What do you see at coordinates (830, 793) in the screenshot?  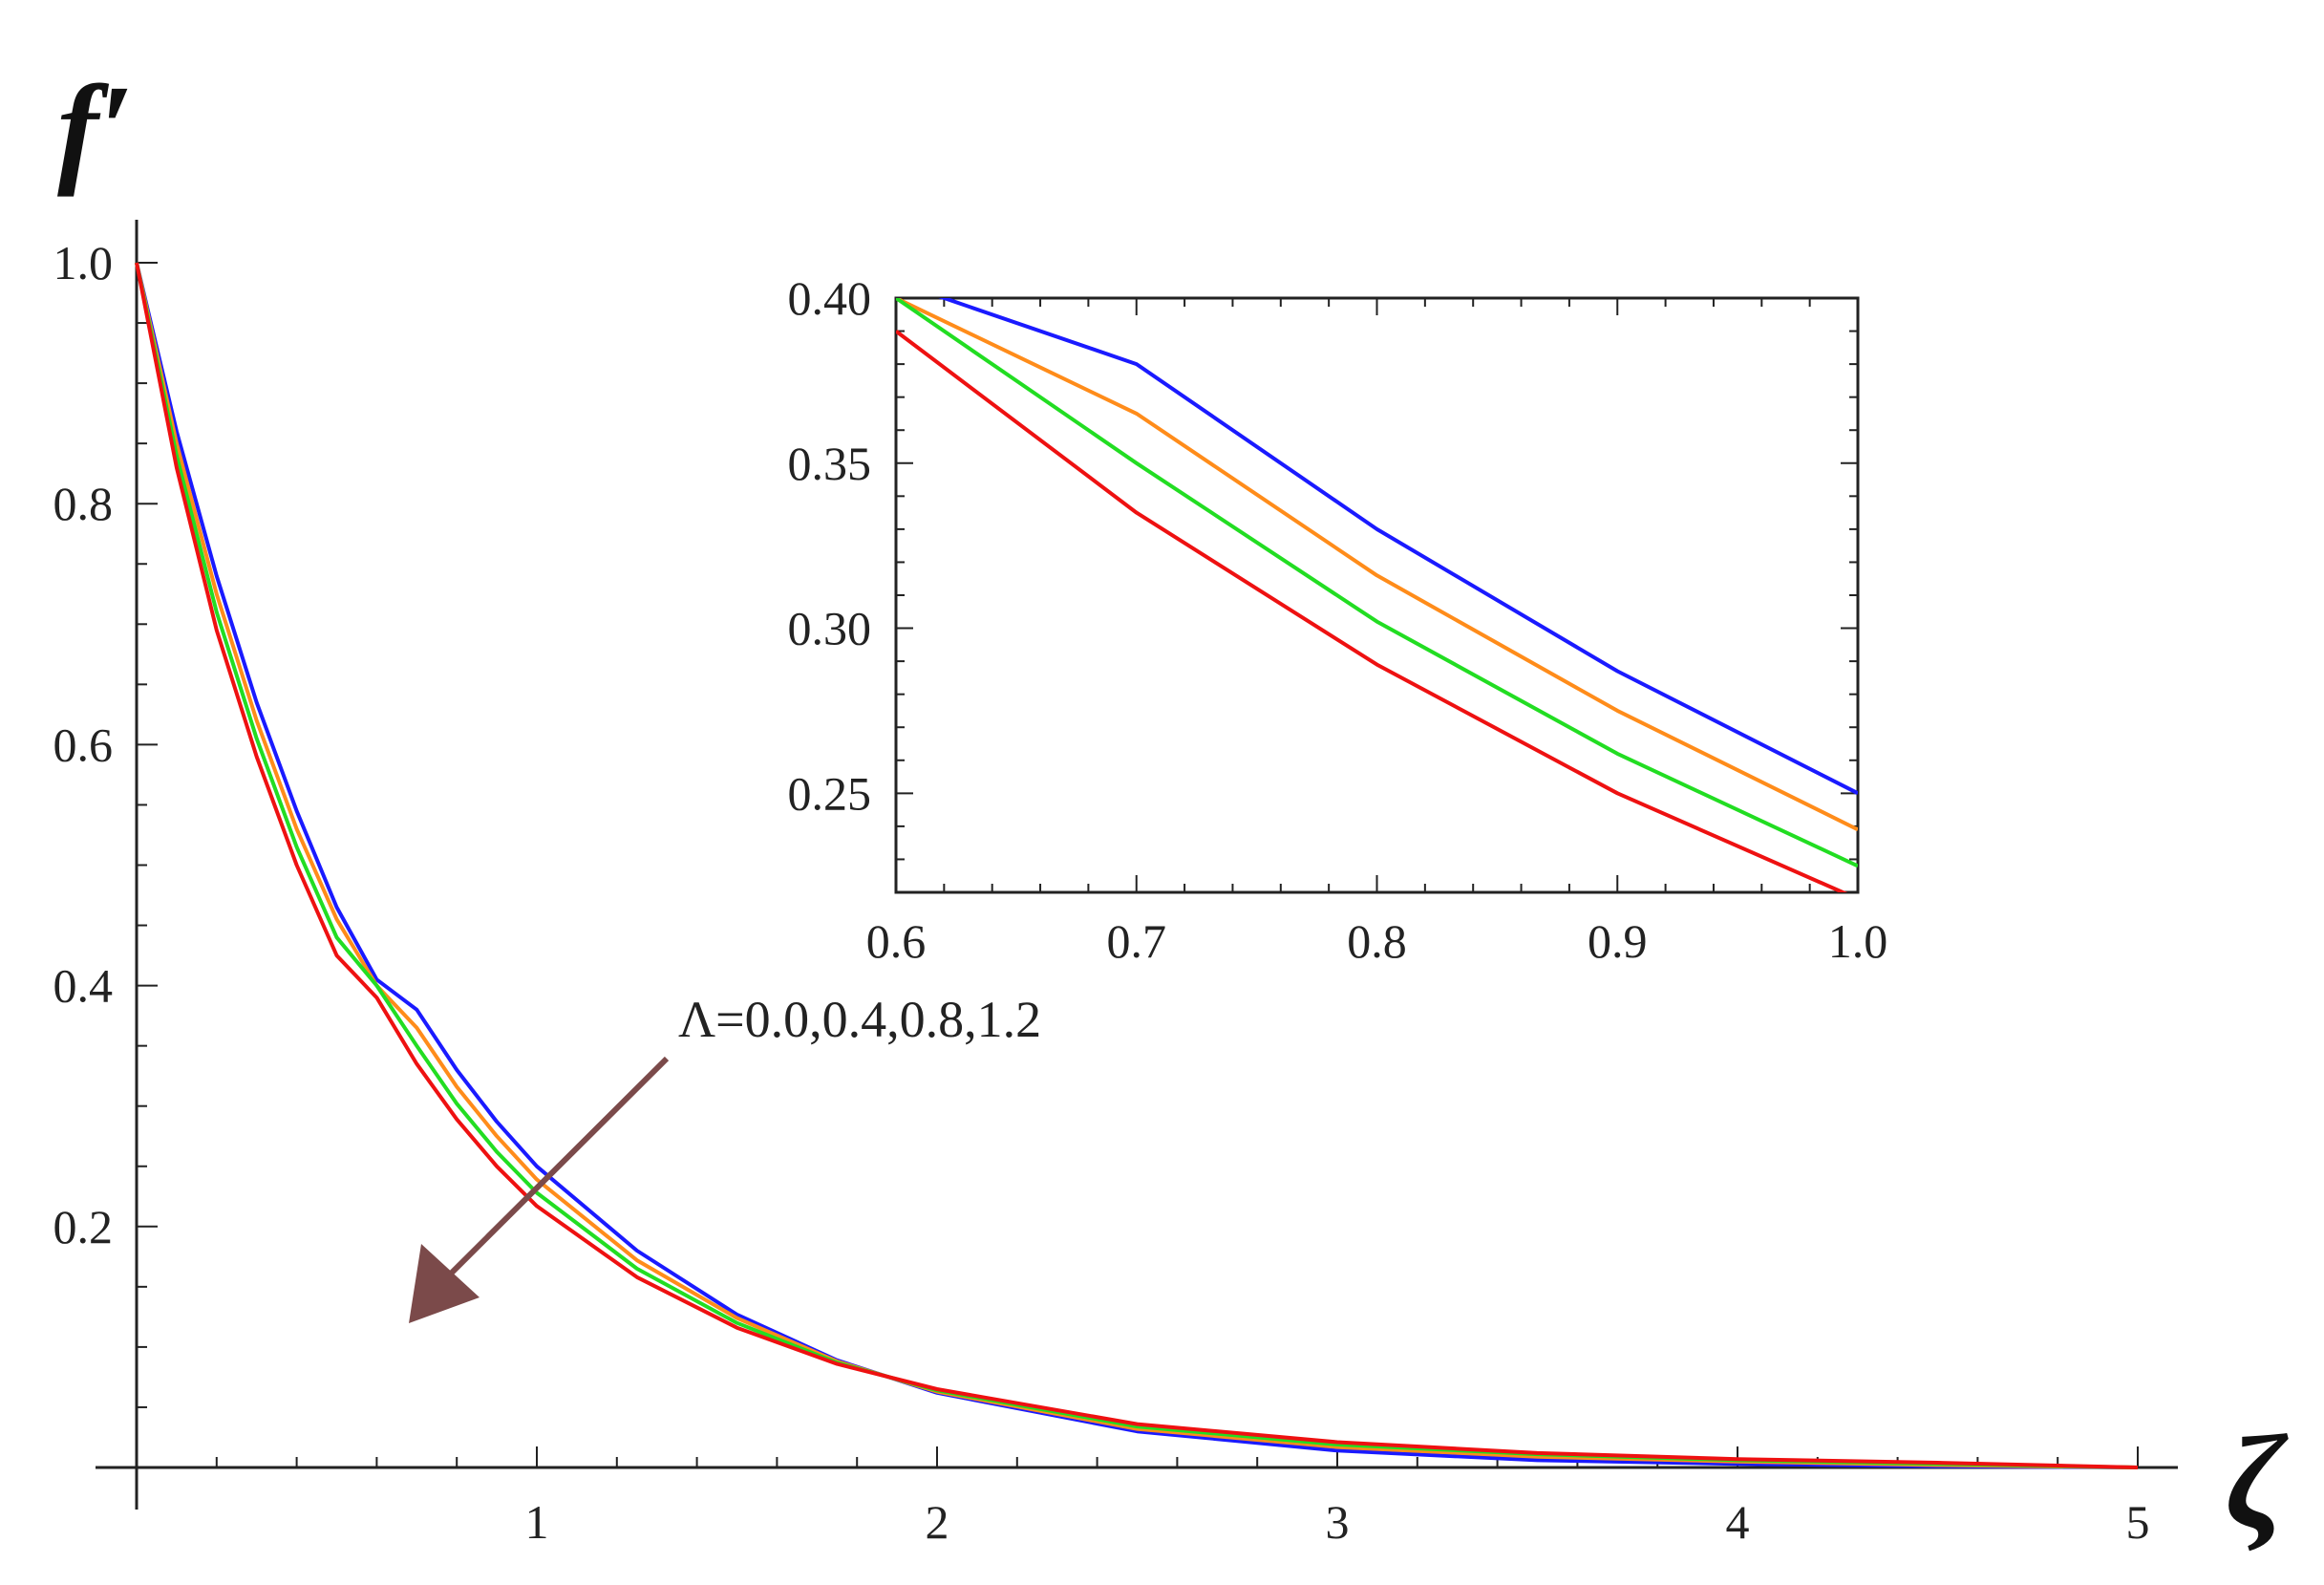 I see `inset-y-tick-label: 0.25` at bounding box center [830, 793].